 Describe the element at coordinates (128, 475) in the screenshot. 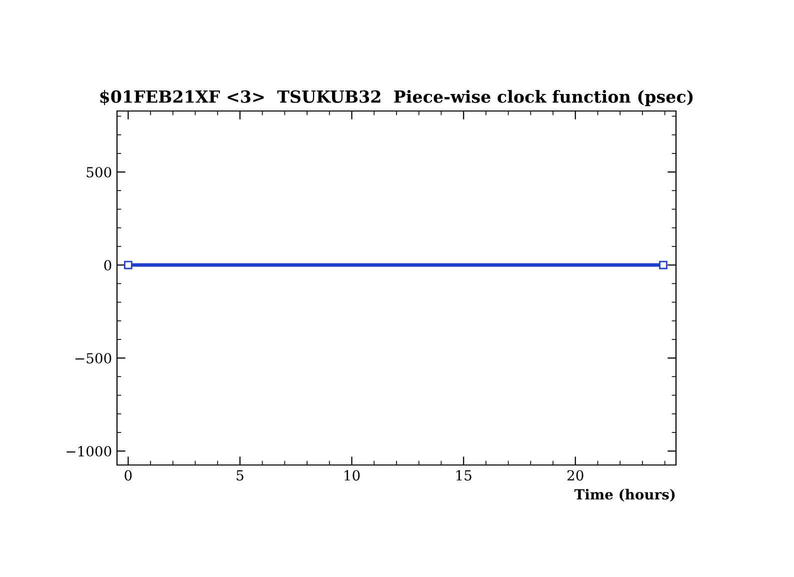

I see `x-tick-label: 0` at that location.